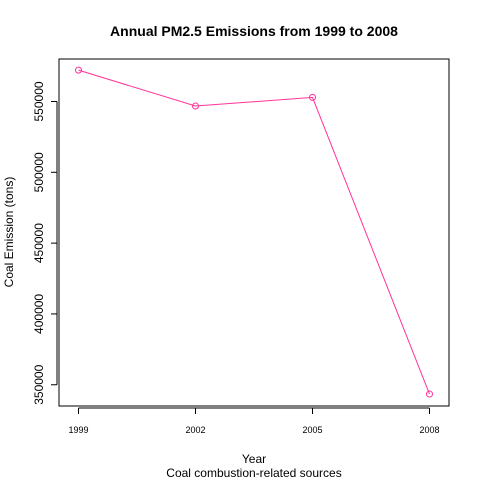  Describe the element at coordinates (312, 430) in the screenshot. I see `x-tick-label: 2005` at that location.